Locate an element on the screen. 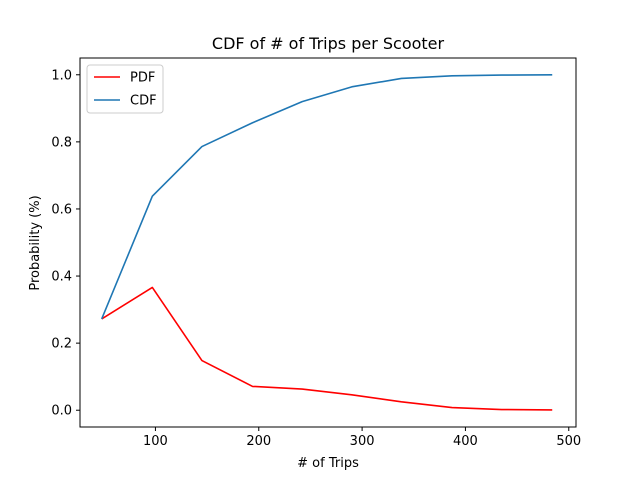 This screenshot has height=480, width=640. y-tick-label-2: 0.4 is located at coordinates (61, 277).